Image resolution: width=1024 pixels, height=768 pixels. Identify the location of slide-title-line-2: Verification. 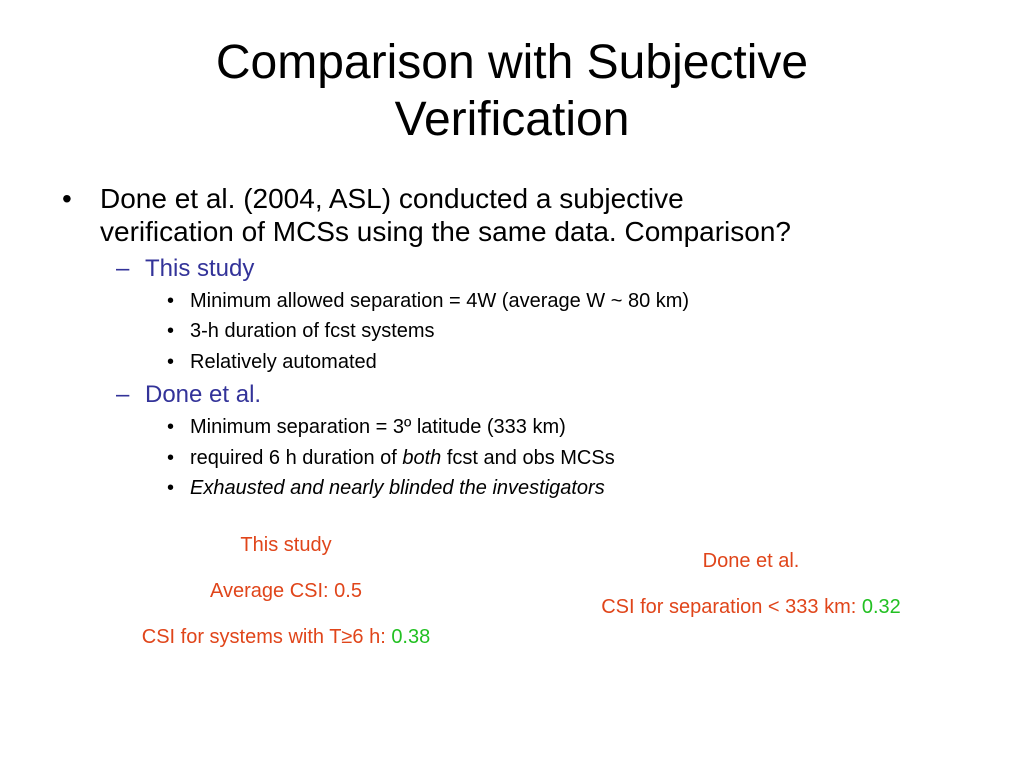
(512, 119).